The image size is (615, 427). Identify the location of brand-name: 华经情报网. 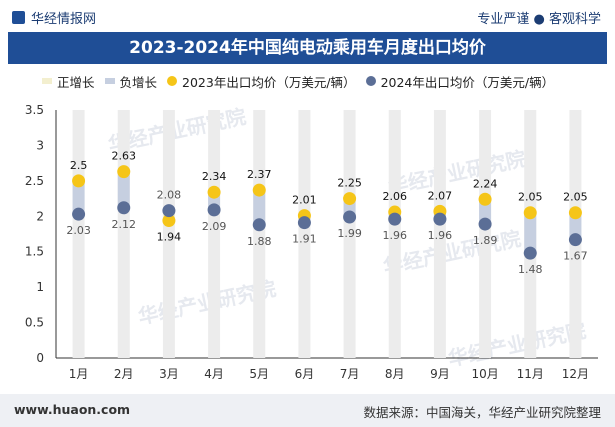
(64, 19).